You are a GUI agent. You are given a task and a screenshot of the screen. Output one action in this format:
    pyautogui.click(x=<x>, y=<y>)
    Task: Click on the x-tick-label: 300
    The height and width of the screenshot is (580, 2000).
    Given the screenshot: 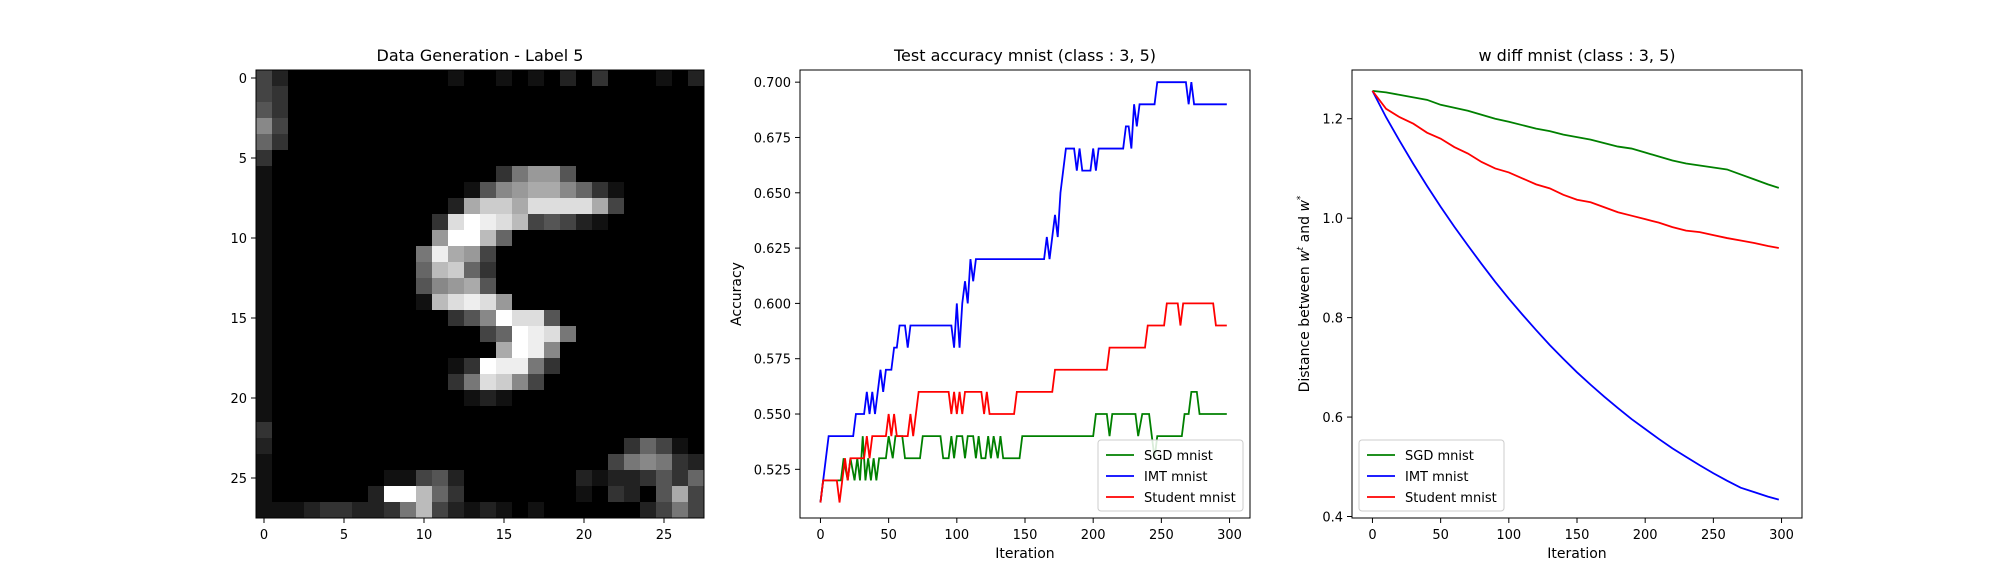 What is the action you would take?
    pyautogui.click(x=1229, y=535)
    